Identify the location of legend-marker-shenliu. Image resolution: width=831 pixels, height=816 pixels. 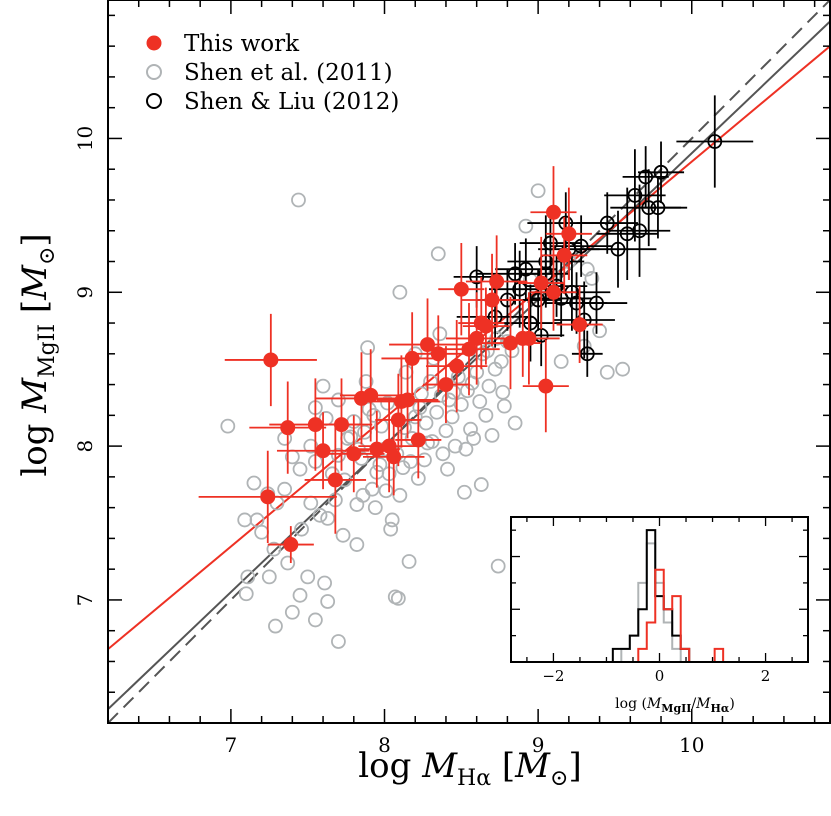
(154, 101).